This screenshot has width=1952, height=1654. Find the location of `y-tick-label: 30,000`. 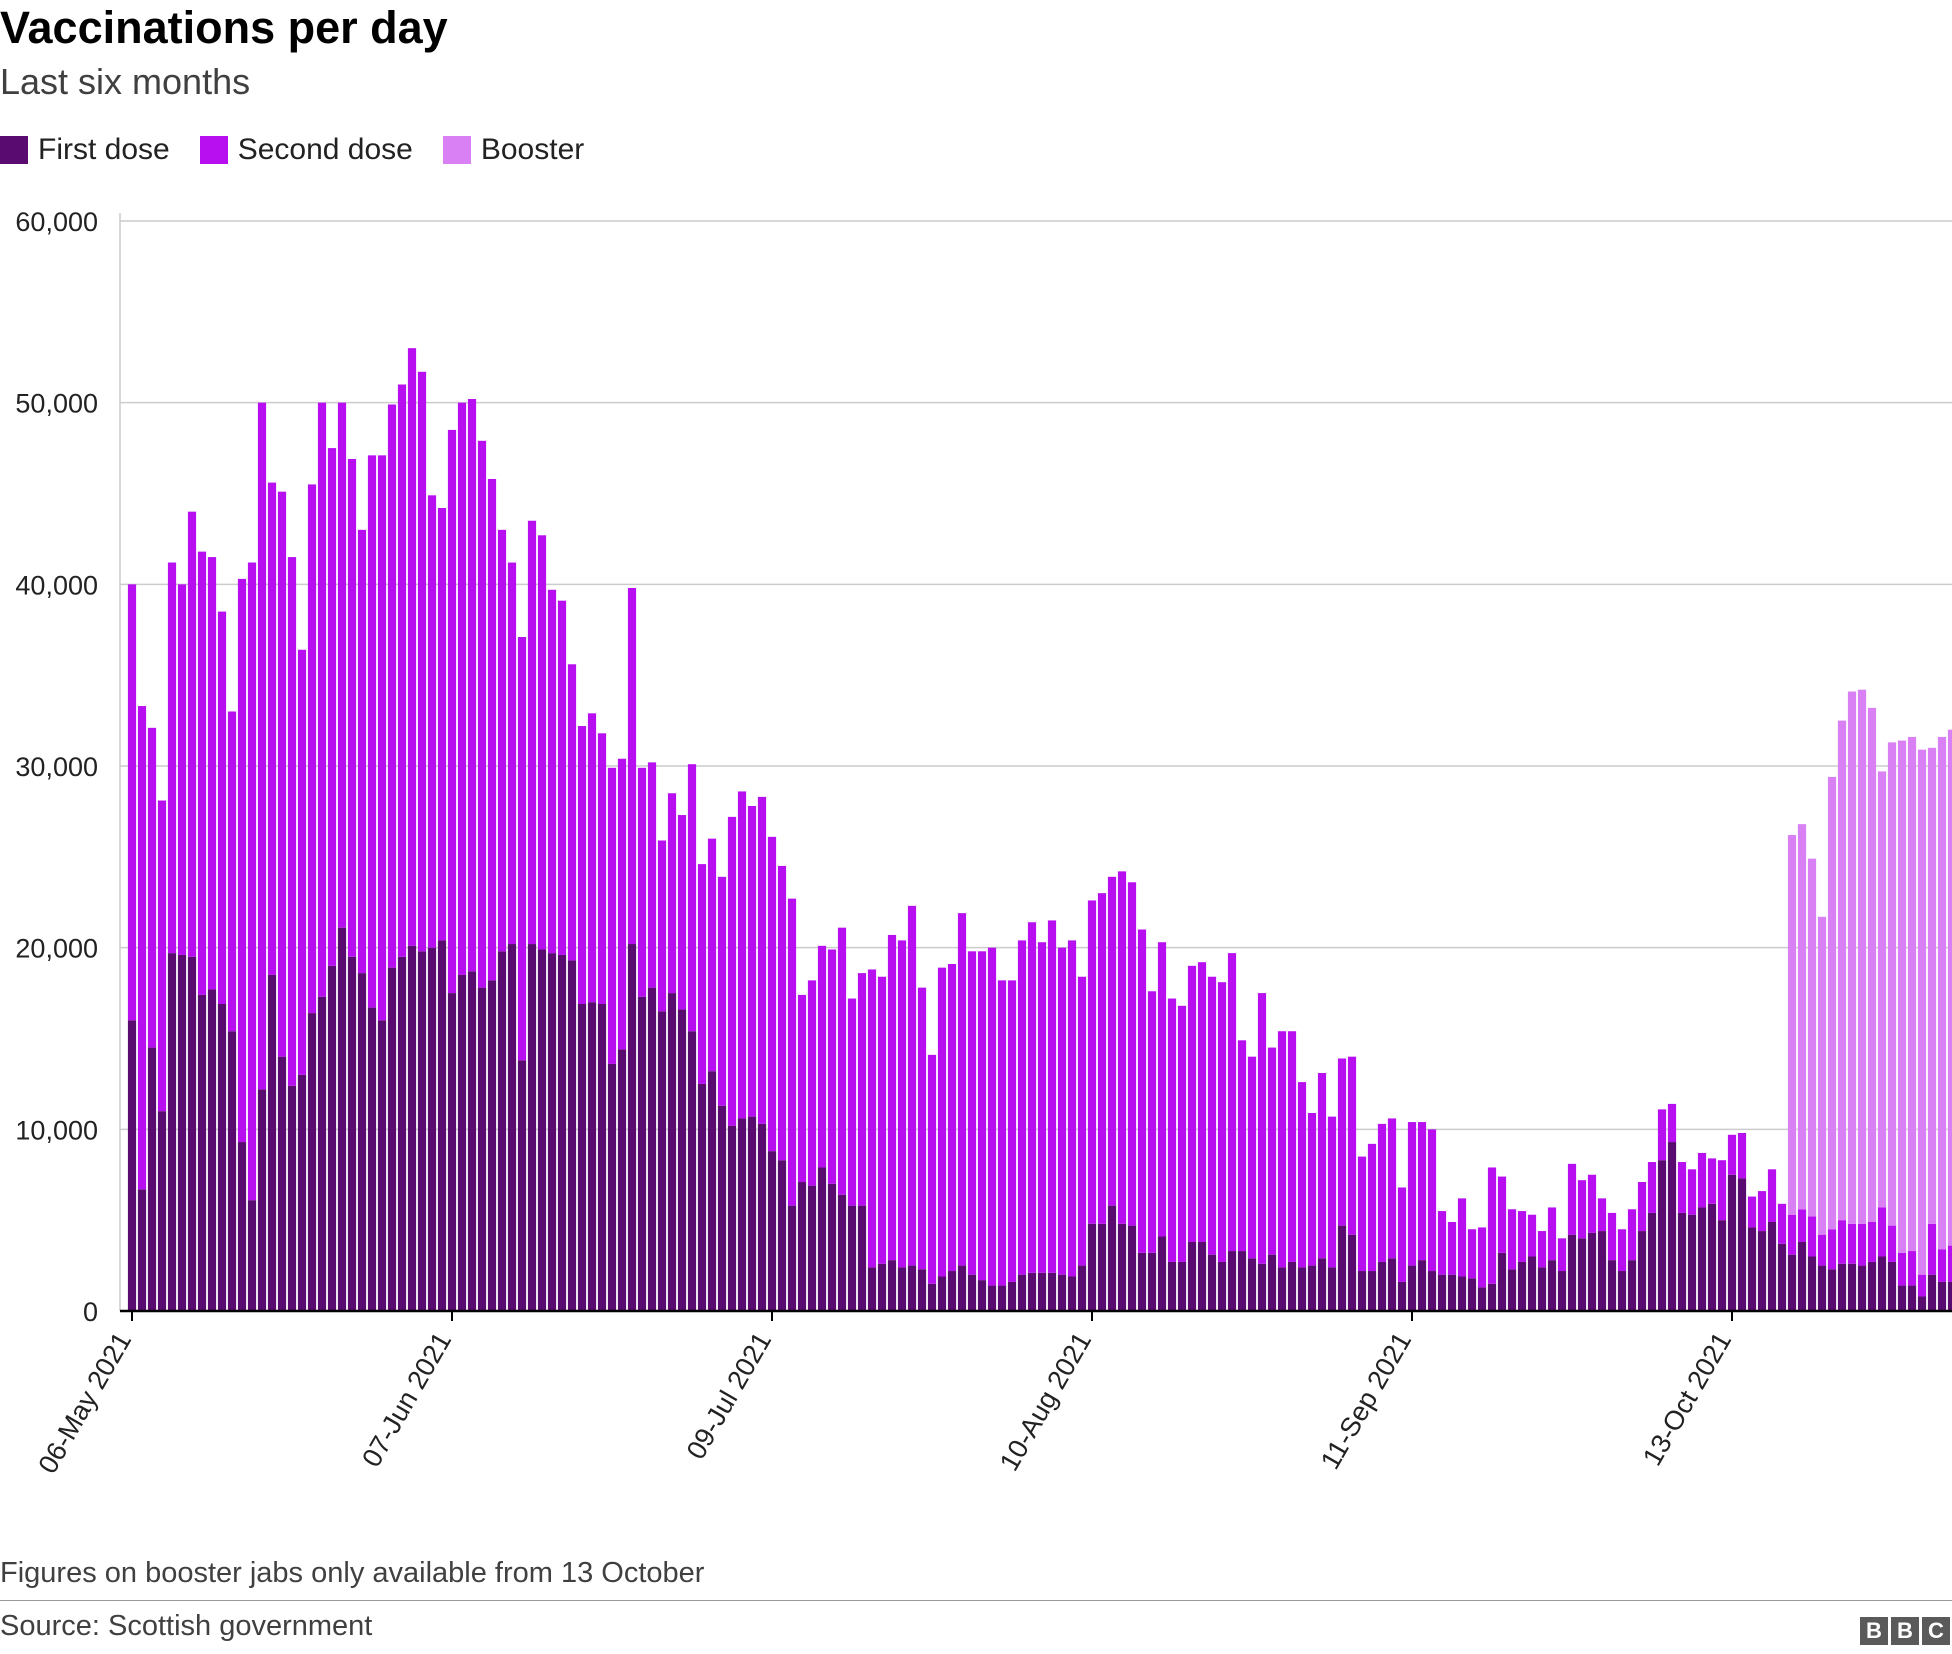

y-tick-label: 30,000 is located at coordinates (56, 767).